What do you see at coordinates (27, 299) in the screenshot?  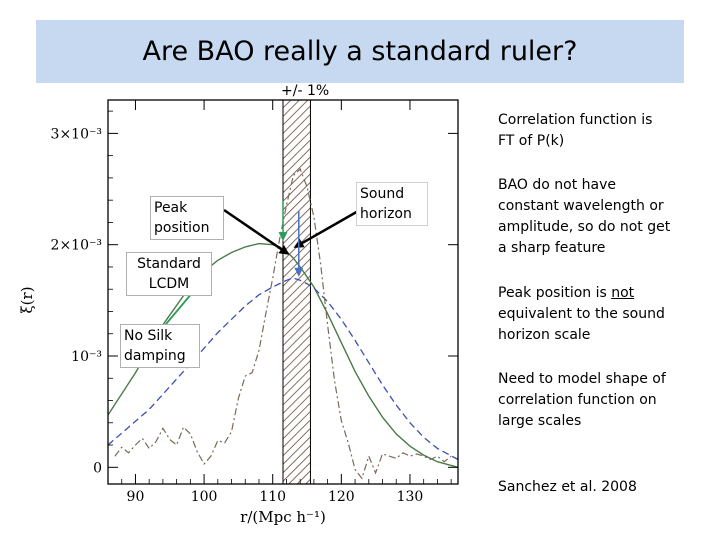 I see `y-axis-label: ξ(r)` at bounding box center [27, 299].